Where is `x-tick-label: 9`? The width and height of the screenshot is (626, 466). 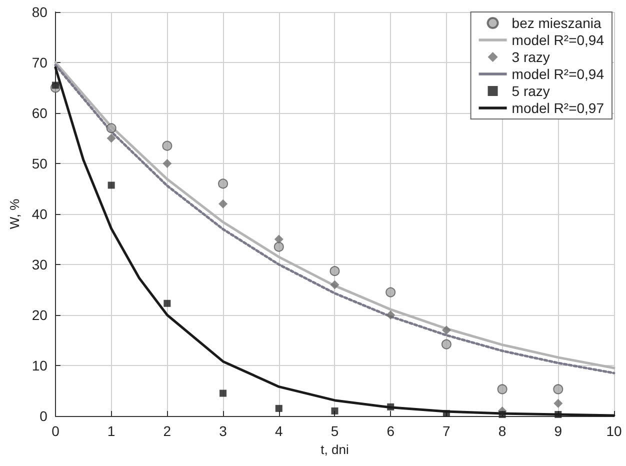 x-tick-label: 9 is located at coordinates (558, 431).